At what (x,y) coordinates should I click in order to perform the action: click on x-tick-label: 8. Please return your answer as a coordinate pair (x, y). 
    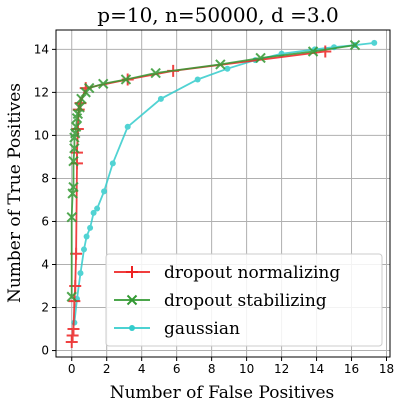
    Looking at the image, I should click on (212, 369).